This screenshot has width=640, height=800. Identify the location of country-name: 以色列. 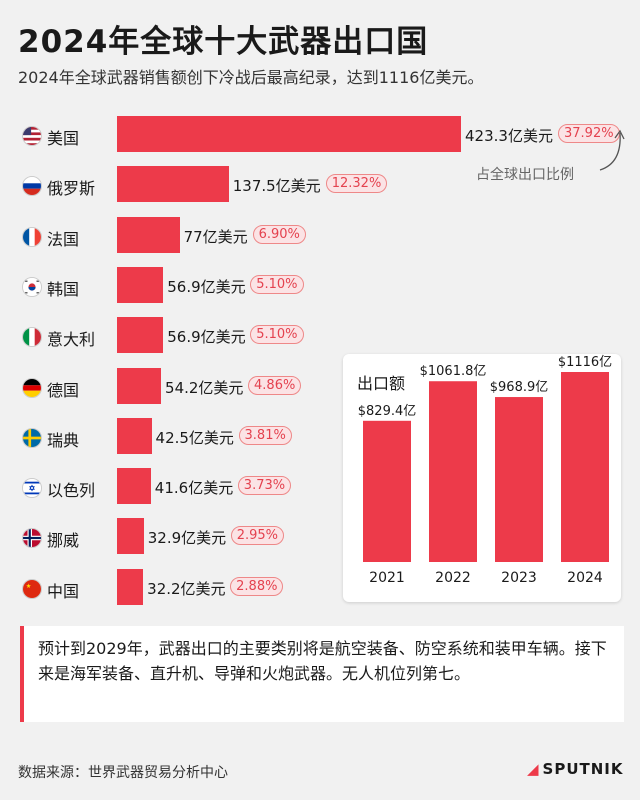
(71, 491).